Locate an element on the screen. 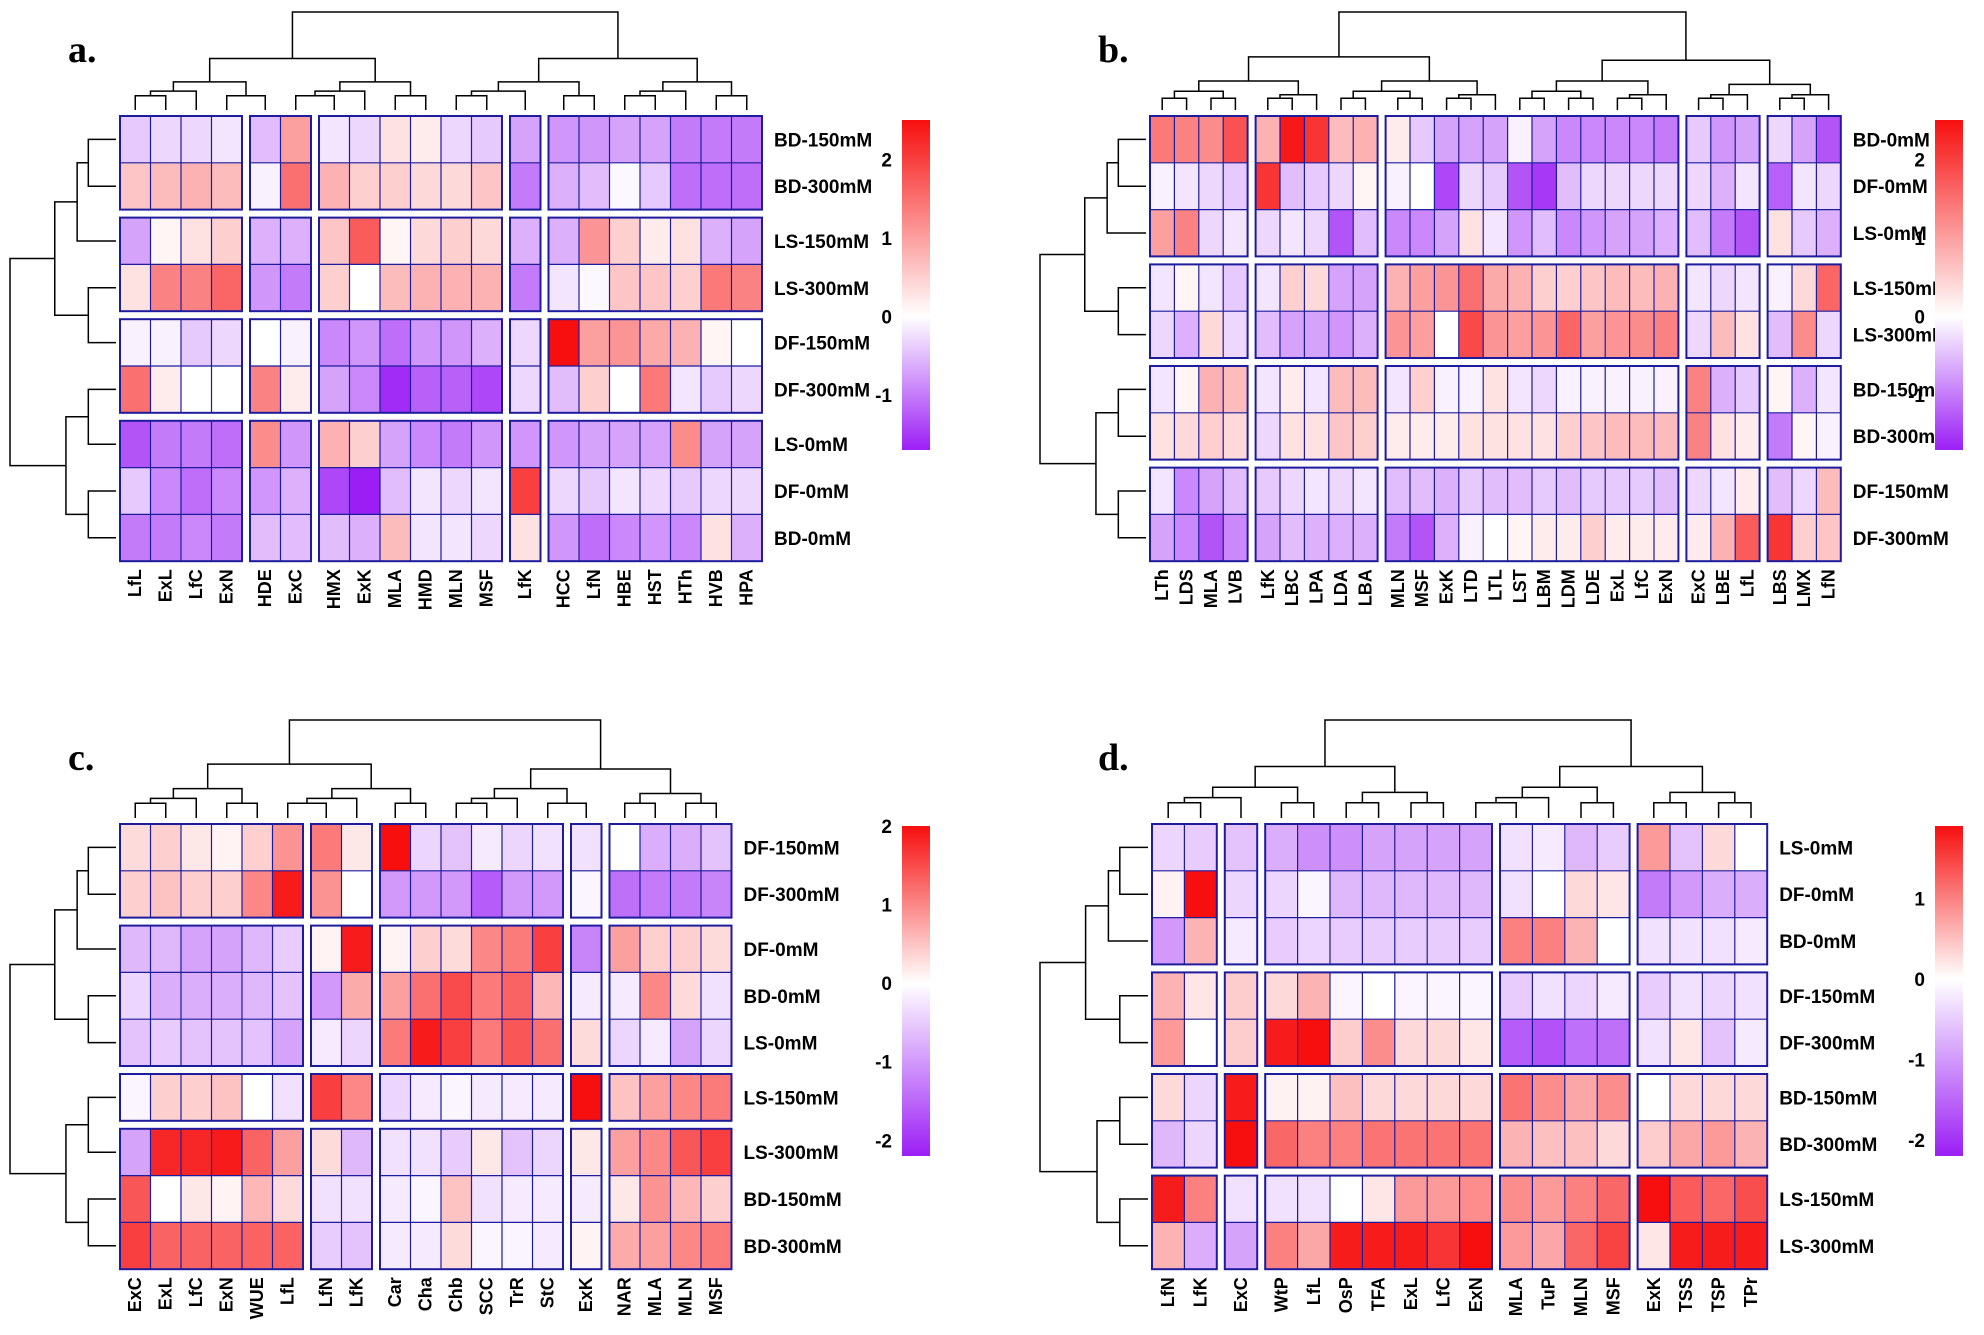 The height and width of the screenshot is (1335, 1984). column-label: LDM is located at coordinates (1569, 588).